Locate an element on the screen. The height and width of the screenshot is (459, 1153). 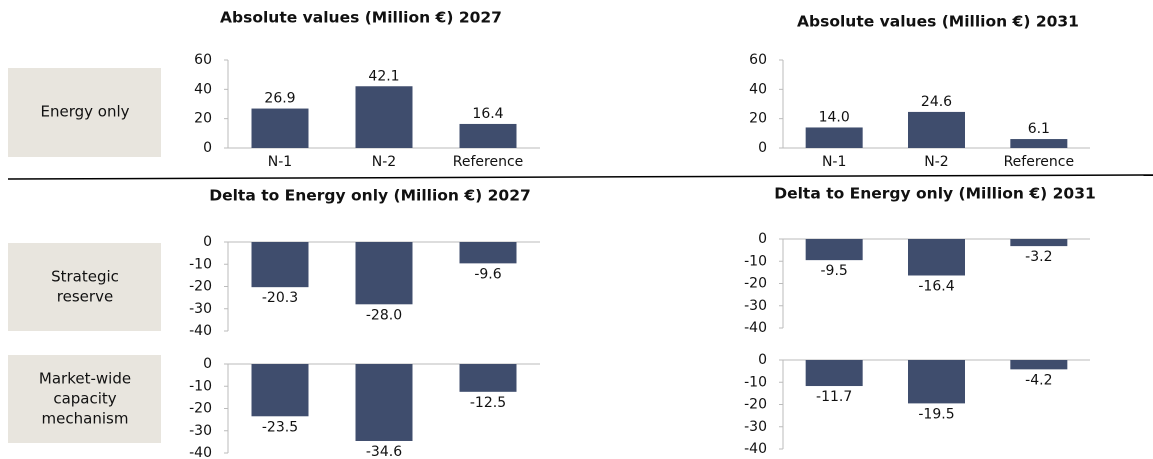
row-label: capacity is located at coordinates (84, 399).